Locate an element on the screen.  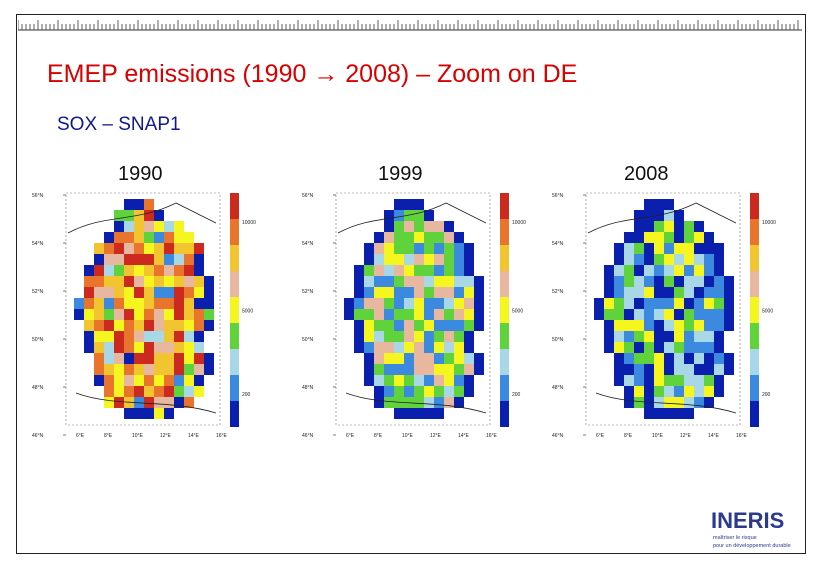
emission-grid is located at coordinates (664, 309).